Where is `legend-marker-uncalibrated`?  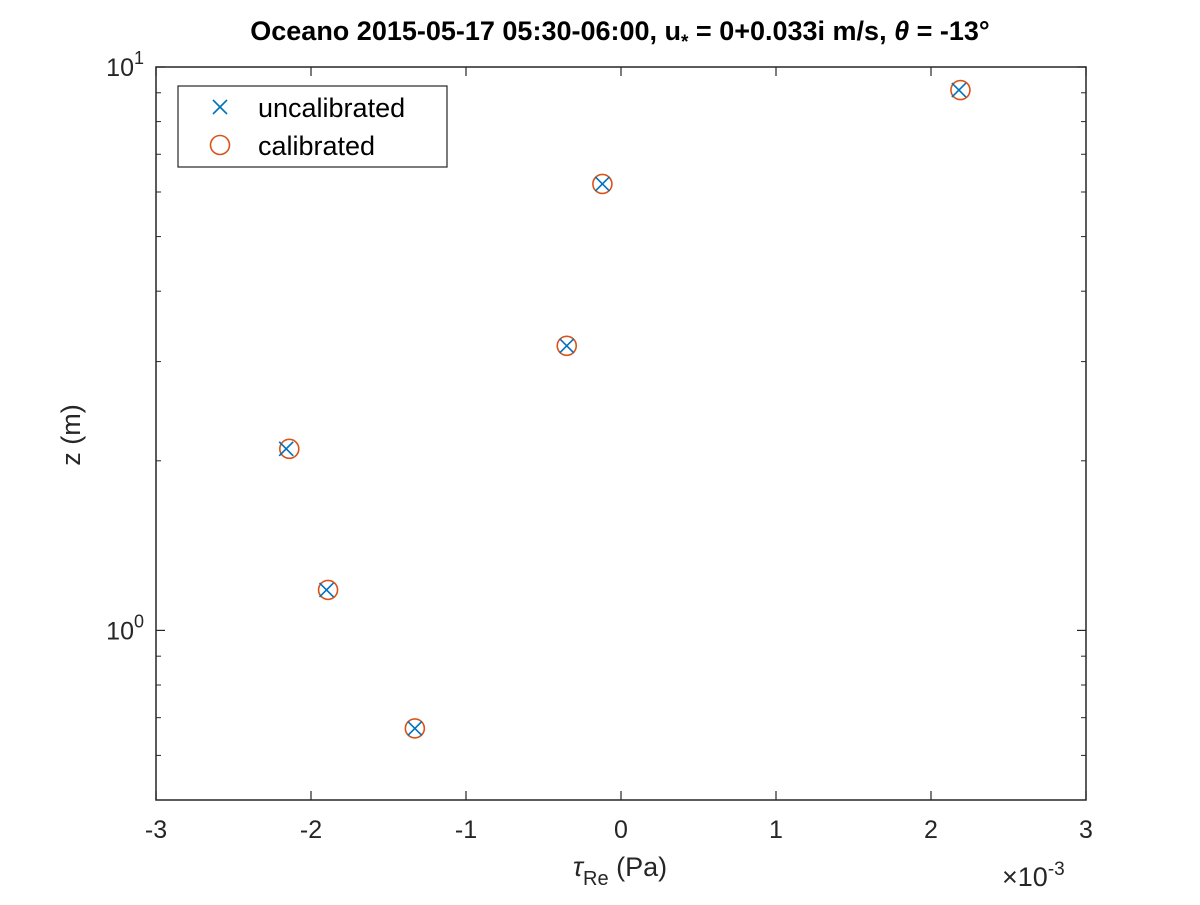 legend-marker-uncalibrated is located at coordinates (220, 107).